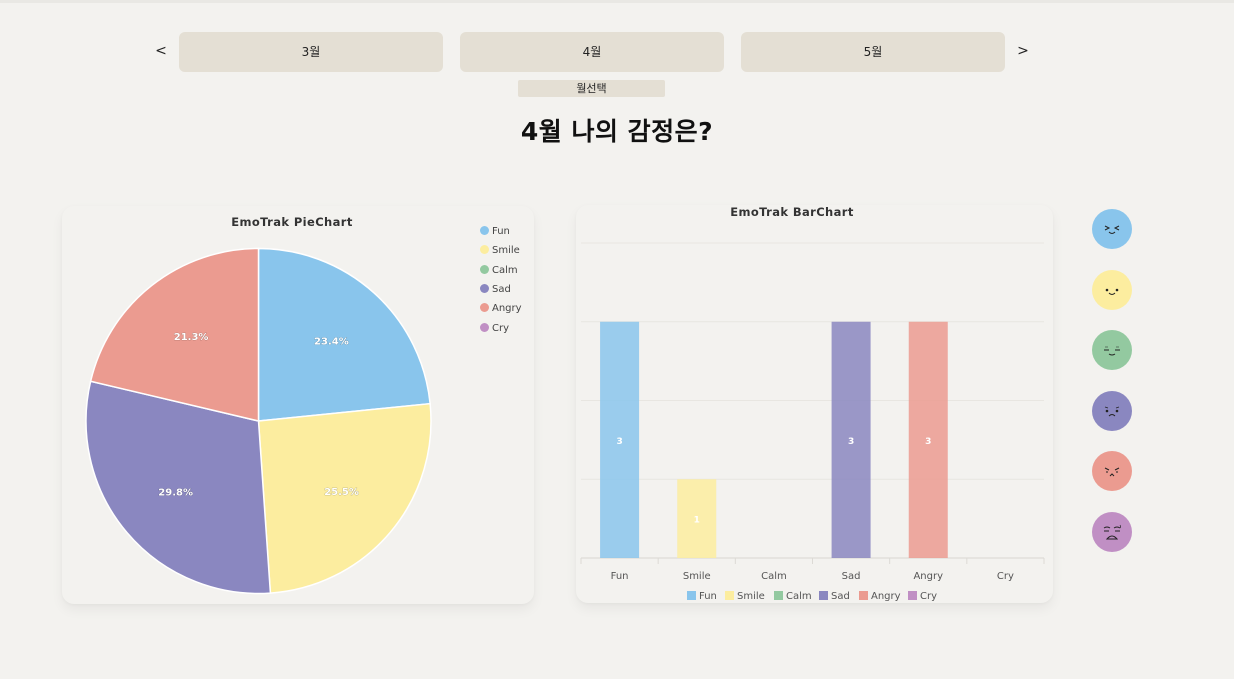 The height and width of the screenshot is (679, 1234). Describe the element at coordinates (928, 576) in the screenshot. I see `bar-category-label-angry: Angry` at that location.